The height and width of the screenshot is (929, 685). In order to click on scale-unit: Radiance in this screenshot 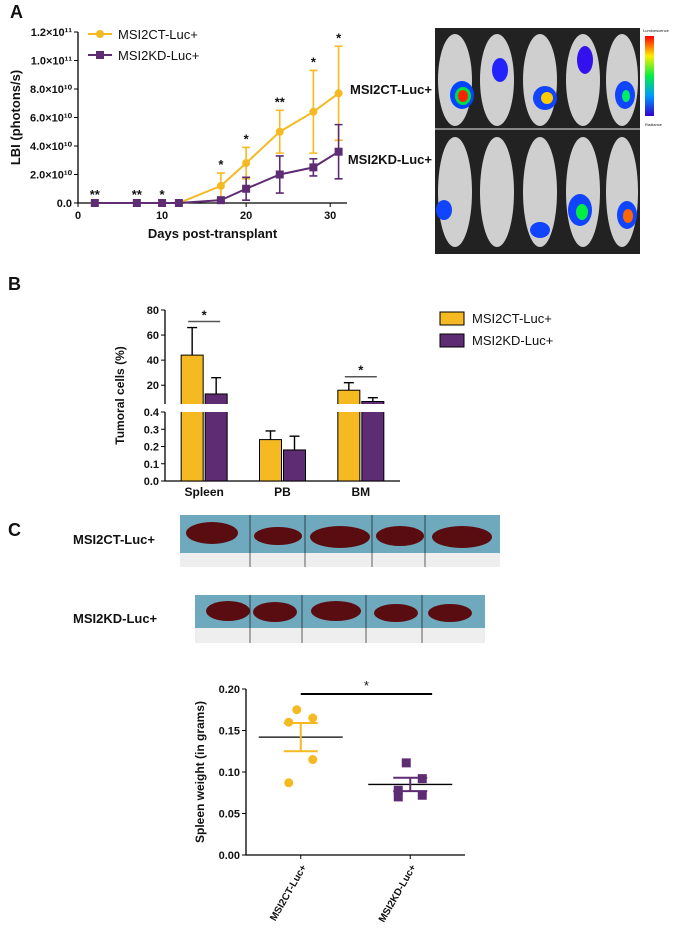, I will do `click(654, 124)`.